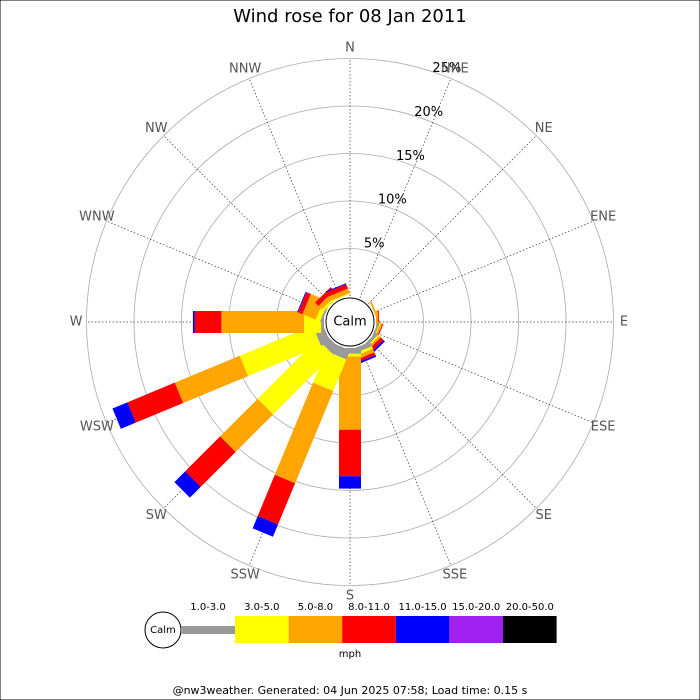 The height and width of the screenshot is (700, 700). What do you see at coordinates (350, 48) in the screenshot?
I see `direction-label: N` at bounding box center [350, 48].